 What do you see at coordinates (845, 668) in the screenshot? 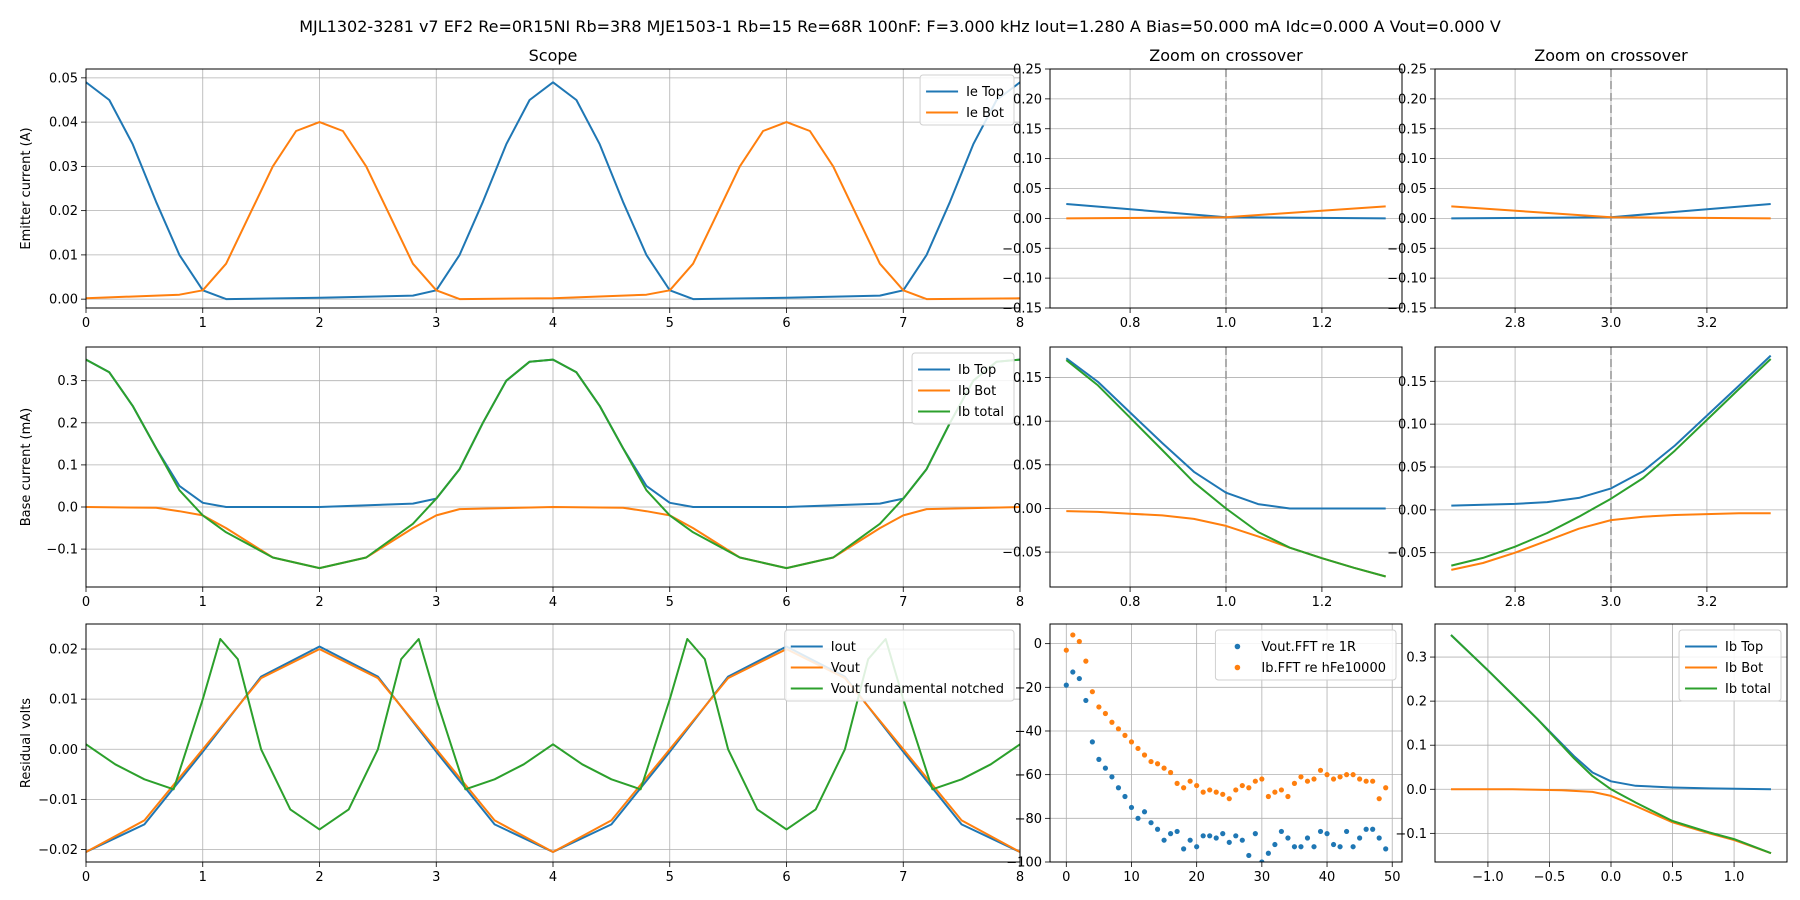
I see `legend-label: Vout` at bounding box center [845, 668].